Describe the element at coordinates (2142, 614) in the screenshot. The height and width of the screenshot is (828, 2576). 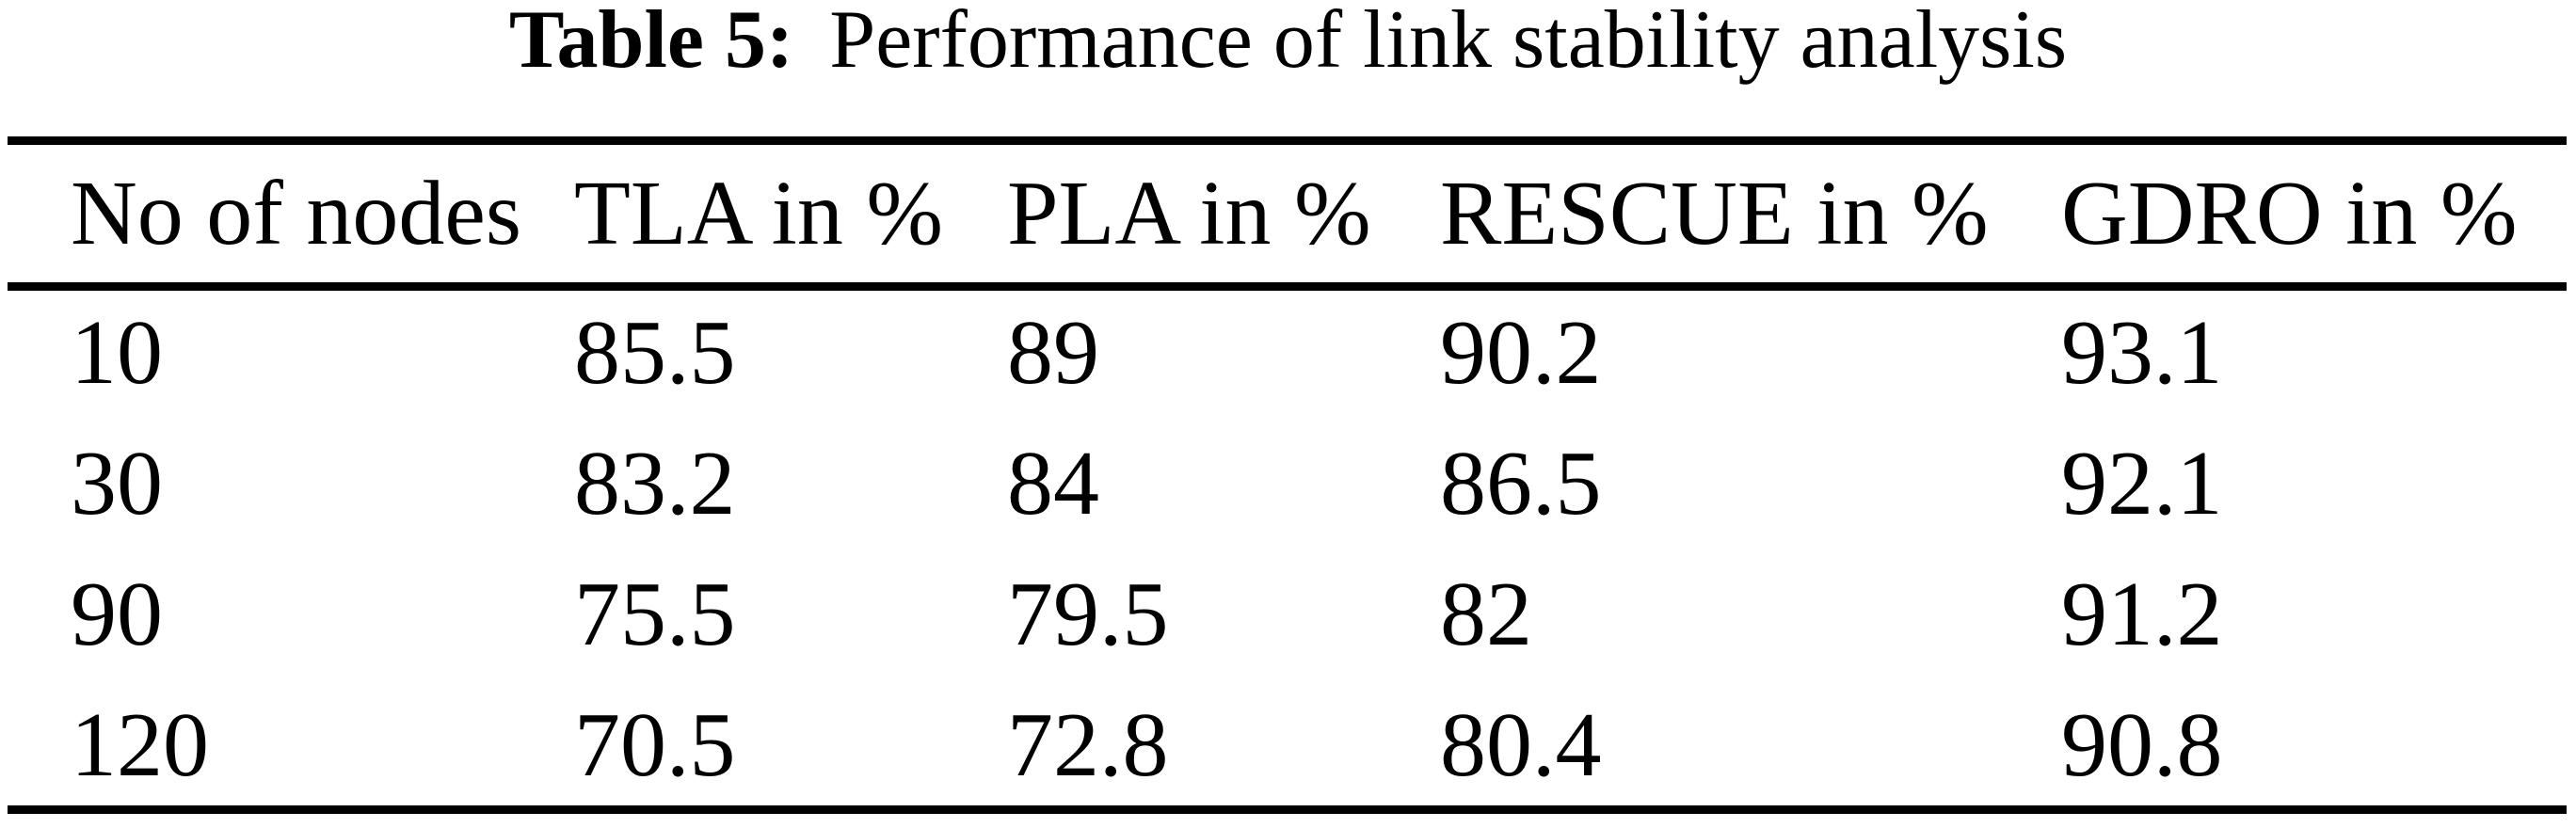
I see `table-cell-gdro: 91.2` at that location.